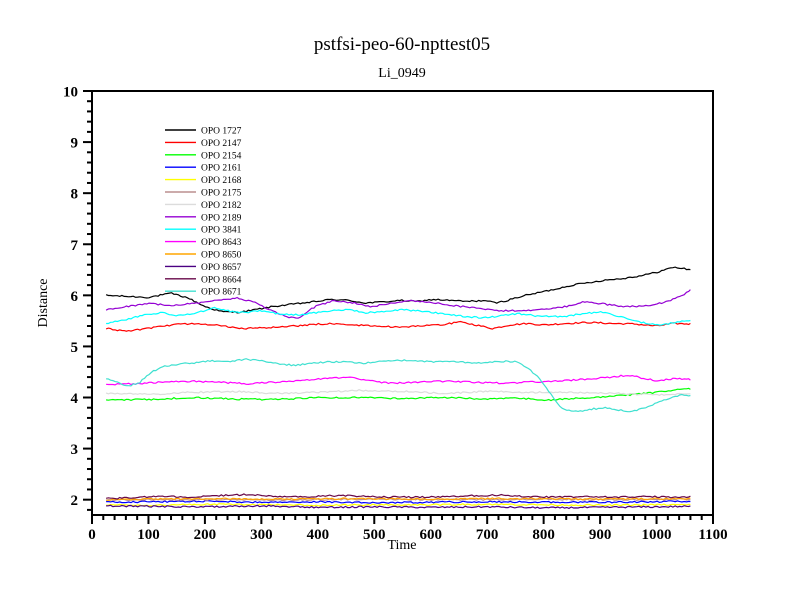 The height and width of the screenshot is (600, 800). Describe the element at coordinates (221, 194) in the screenshot. I see `legend-label: OPO 2175` at that location.